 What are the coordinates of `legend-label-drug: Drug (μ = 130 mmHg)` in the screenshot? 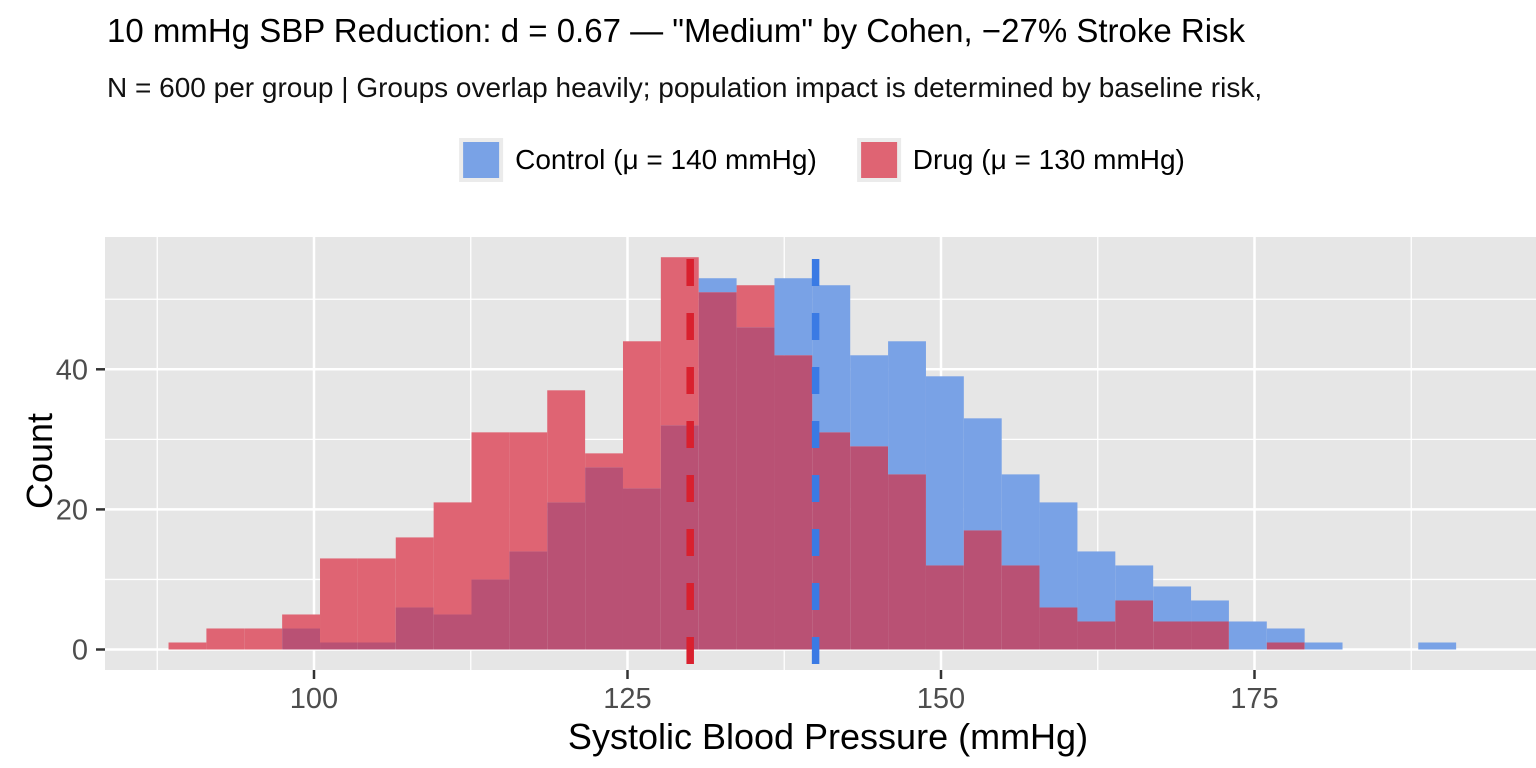 It's located at (1048, 159).